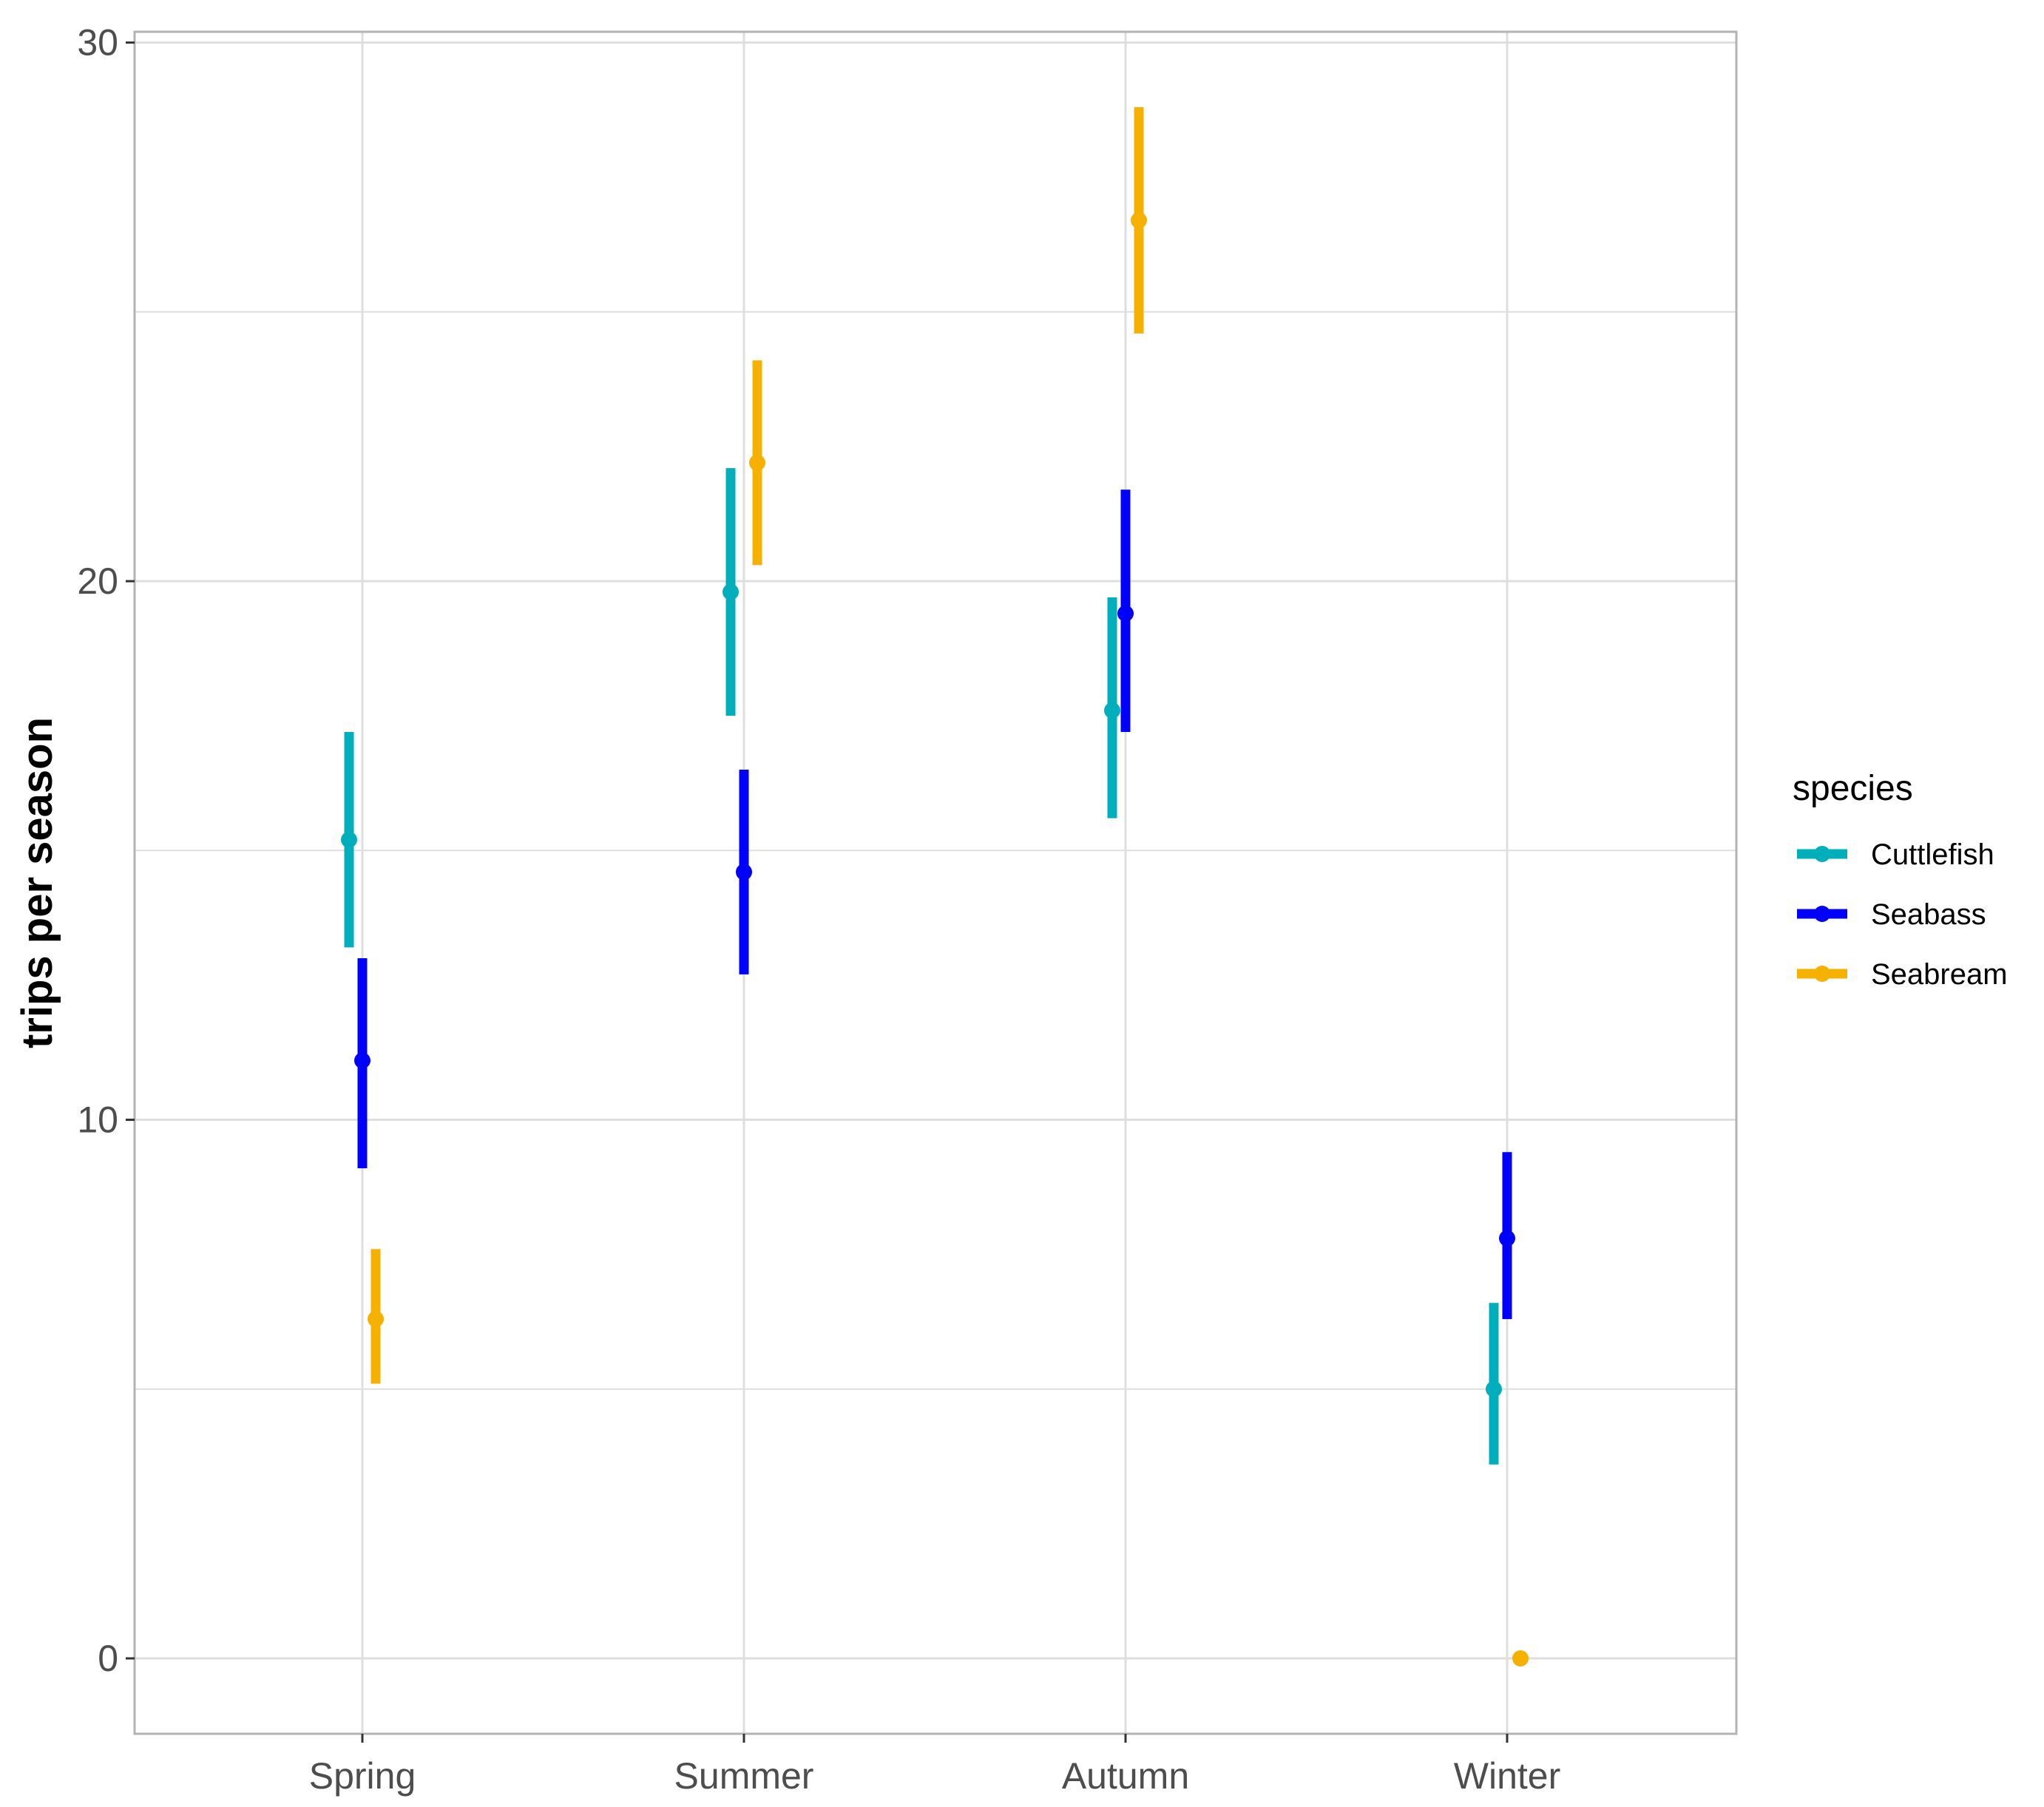 This screenshot has height=1807, width=2044. I want to click on y-tick-label: 10, so click(97, 1120).